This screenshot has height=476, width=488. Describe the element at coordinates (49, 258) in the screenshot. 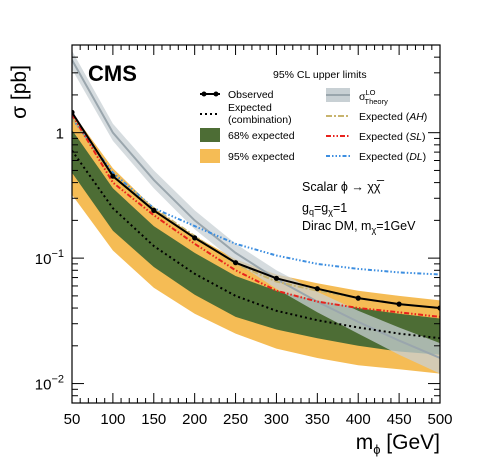

I see `y-tick-label: 10⁻¹` at that location.